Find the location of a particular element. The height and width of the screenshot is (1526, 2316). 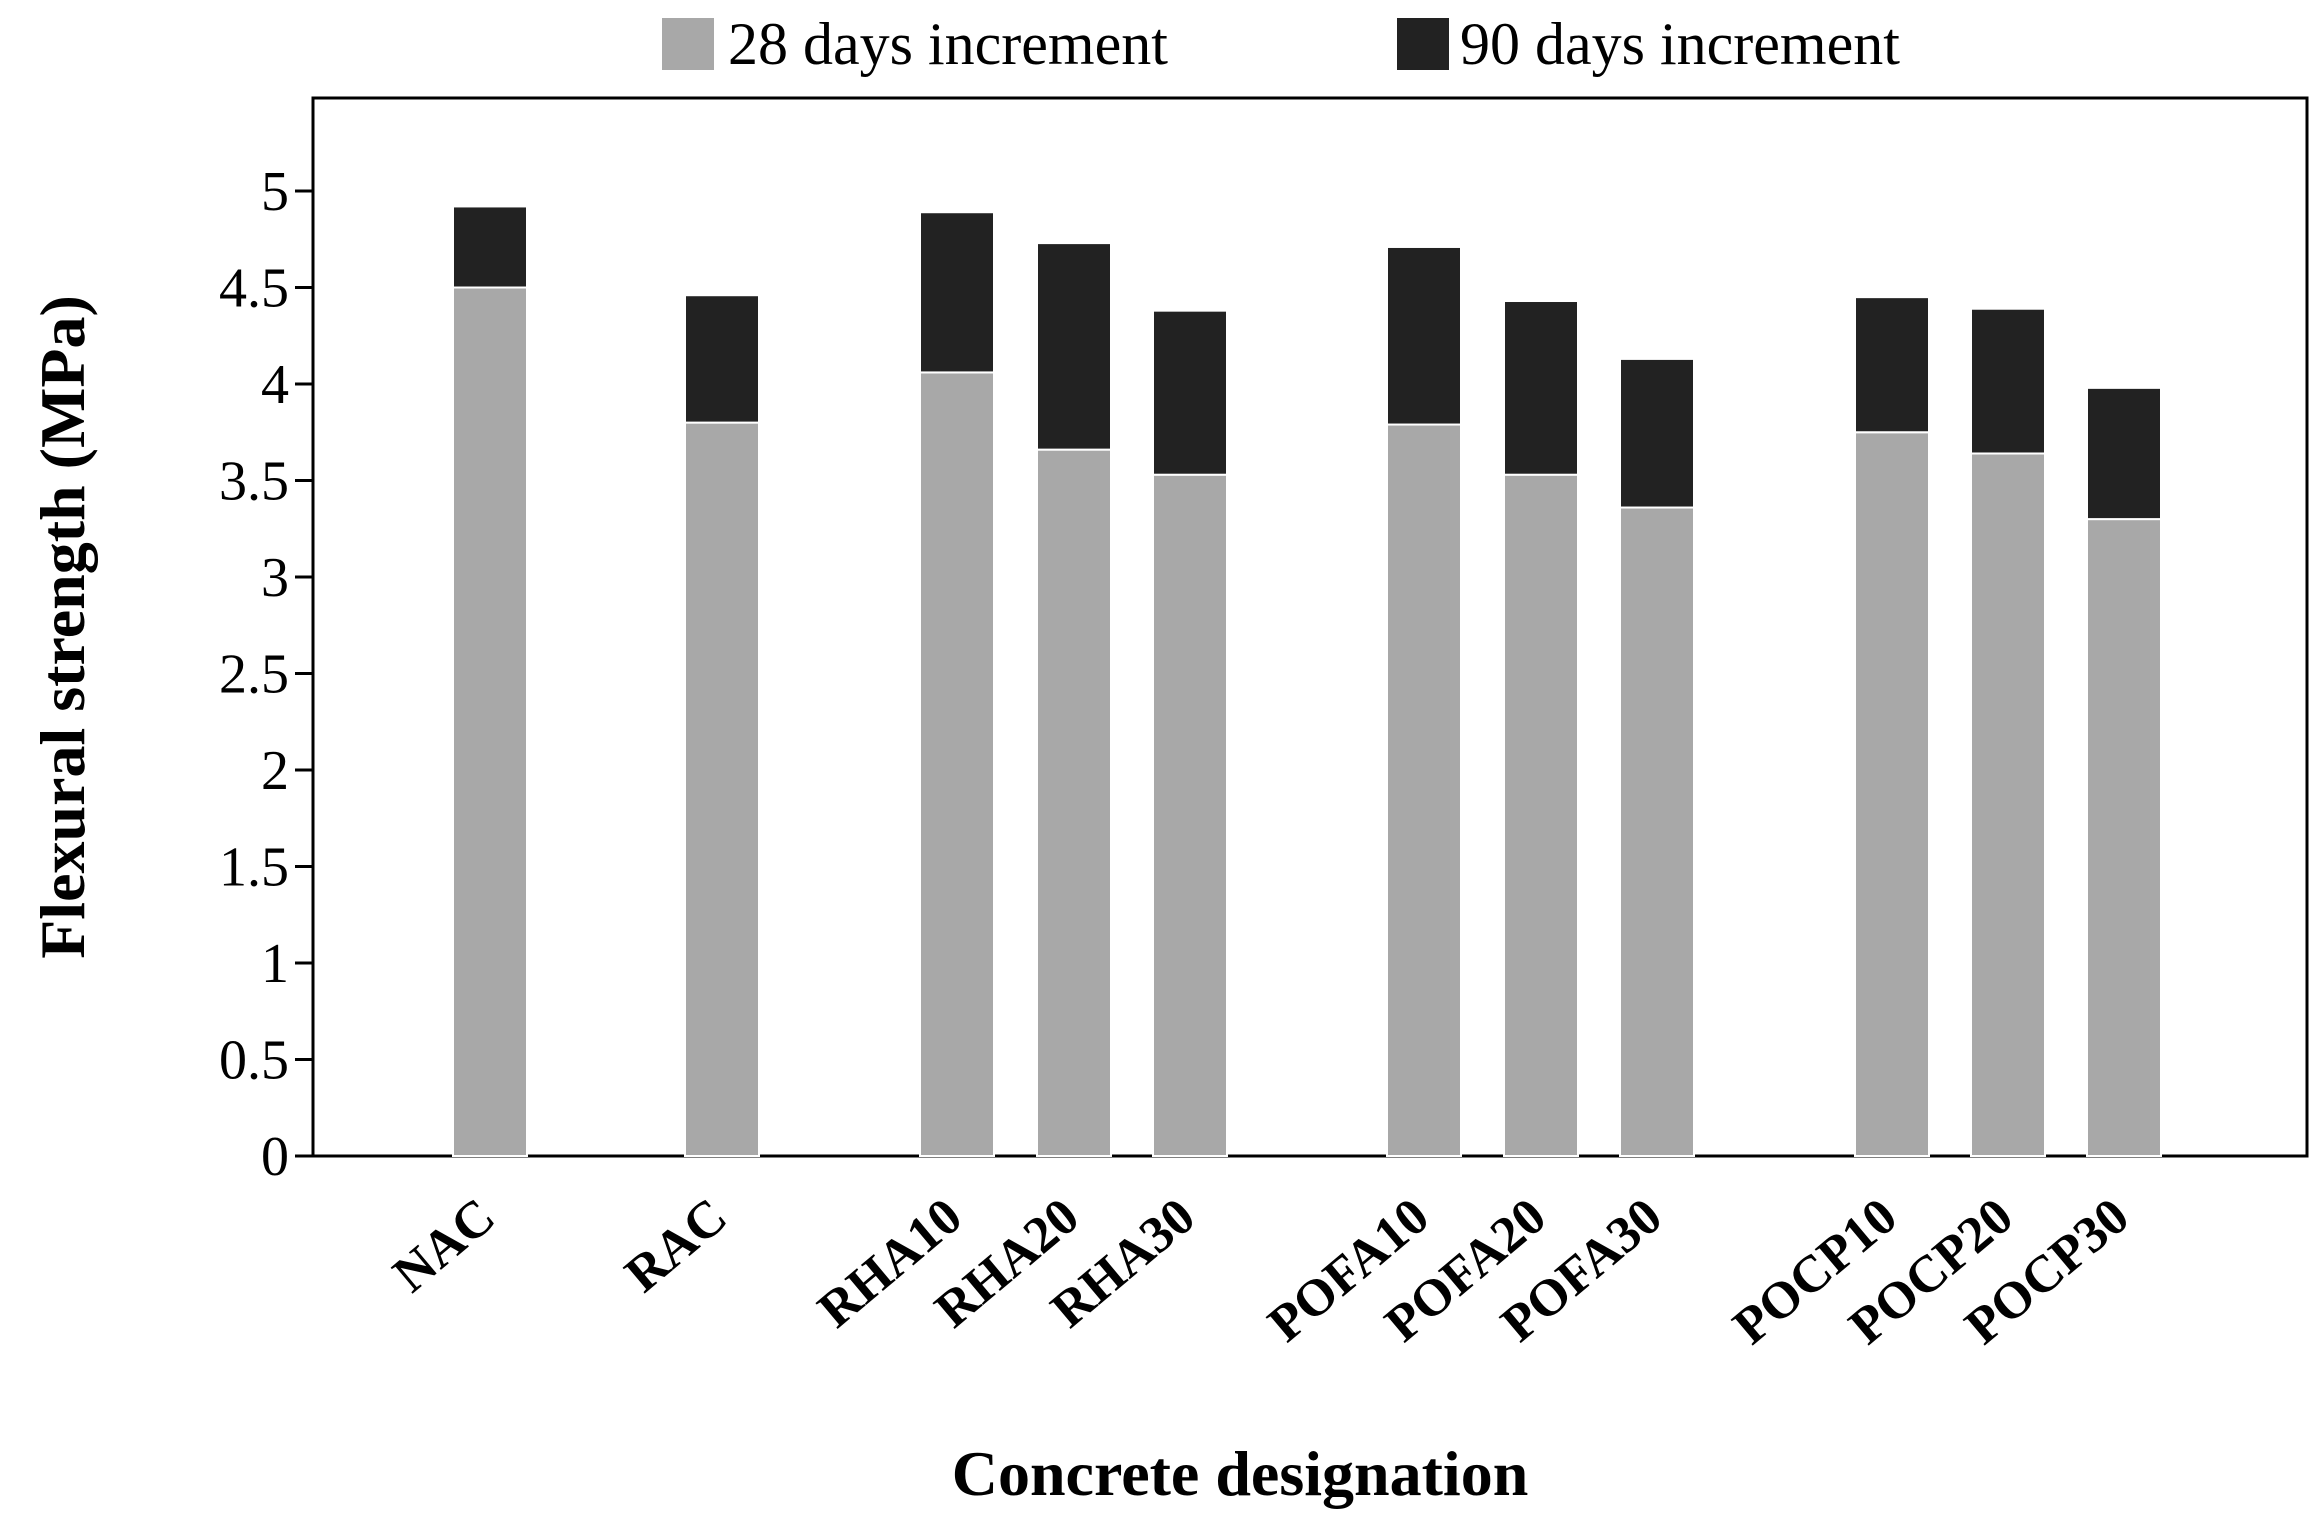

y-tick-label: 4.5 is located at coordinates (254, 289).